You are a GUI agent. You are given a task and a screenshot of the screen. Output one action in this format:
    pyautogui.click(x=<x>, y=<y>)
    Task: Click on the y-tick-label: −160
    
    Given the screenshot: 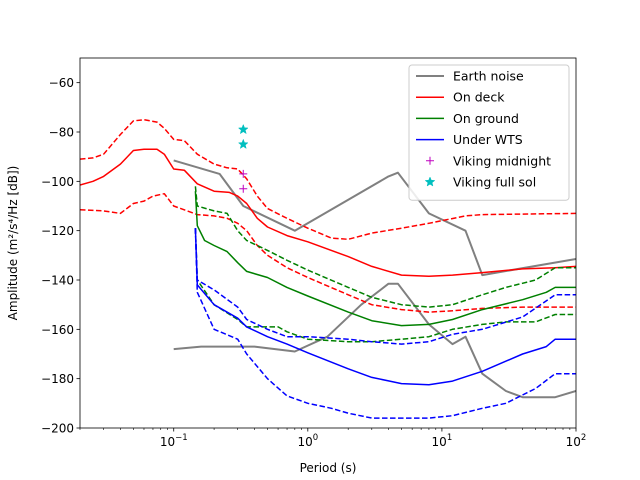 What is the action you would take?
    pyautogui.click(x=57, y=330)
    